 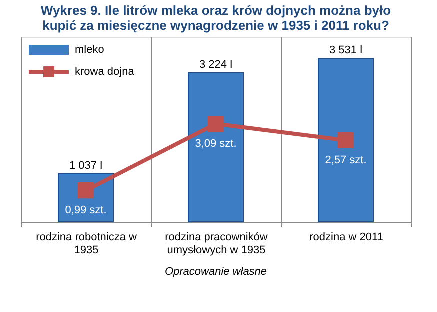 I want to click on legend-label: mleko, so click(x=89, y=50).